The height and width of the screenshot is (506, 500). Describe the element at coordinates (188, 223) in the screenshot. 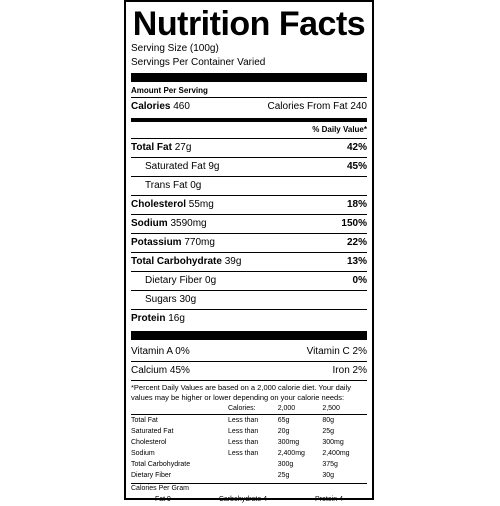

I see `nutrient-amount: 3590mg` at that location.